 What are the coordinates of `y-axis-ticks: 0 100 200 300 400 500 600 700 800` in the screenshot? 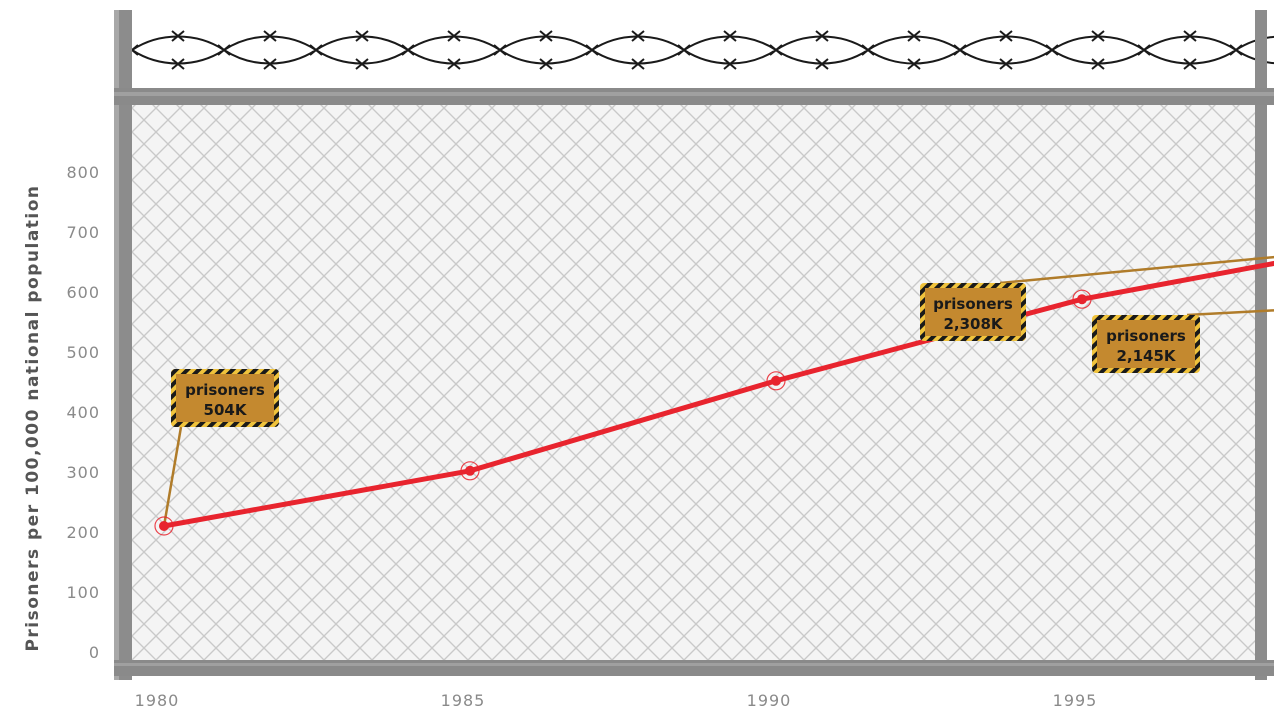 It's located at (83, 412).